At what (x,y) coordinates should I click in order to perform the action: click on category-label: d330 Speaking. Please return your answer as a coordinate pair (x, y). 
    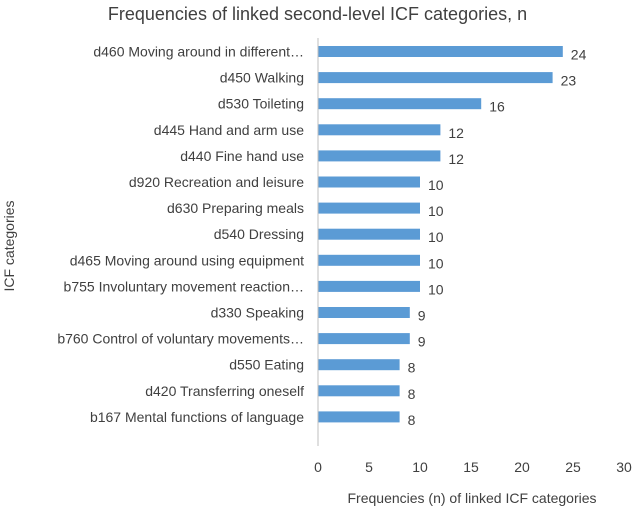
    Looking at the image, I should click on (257, 313).